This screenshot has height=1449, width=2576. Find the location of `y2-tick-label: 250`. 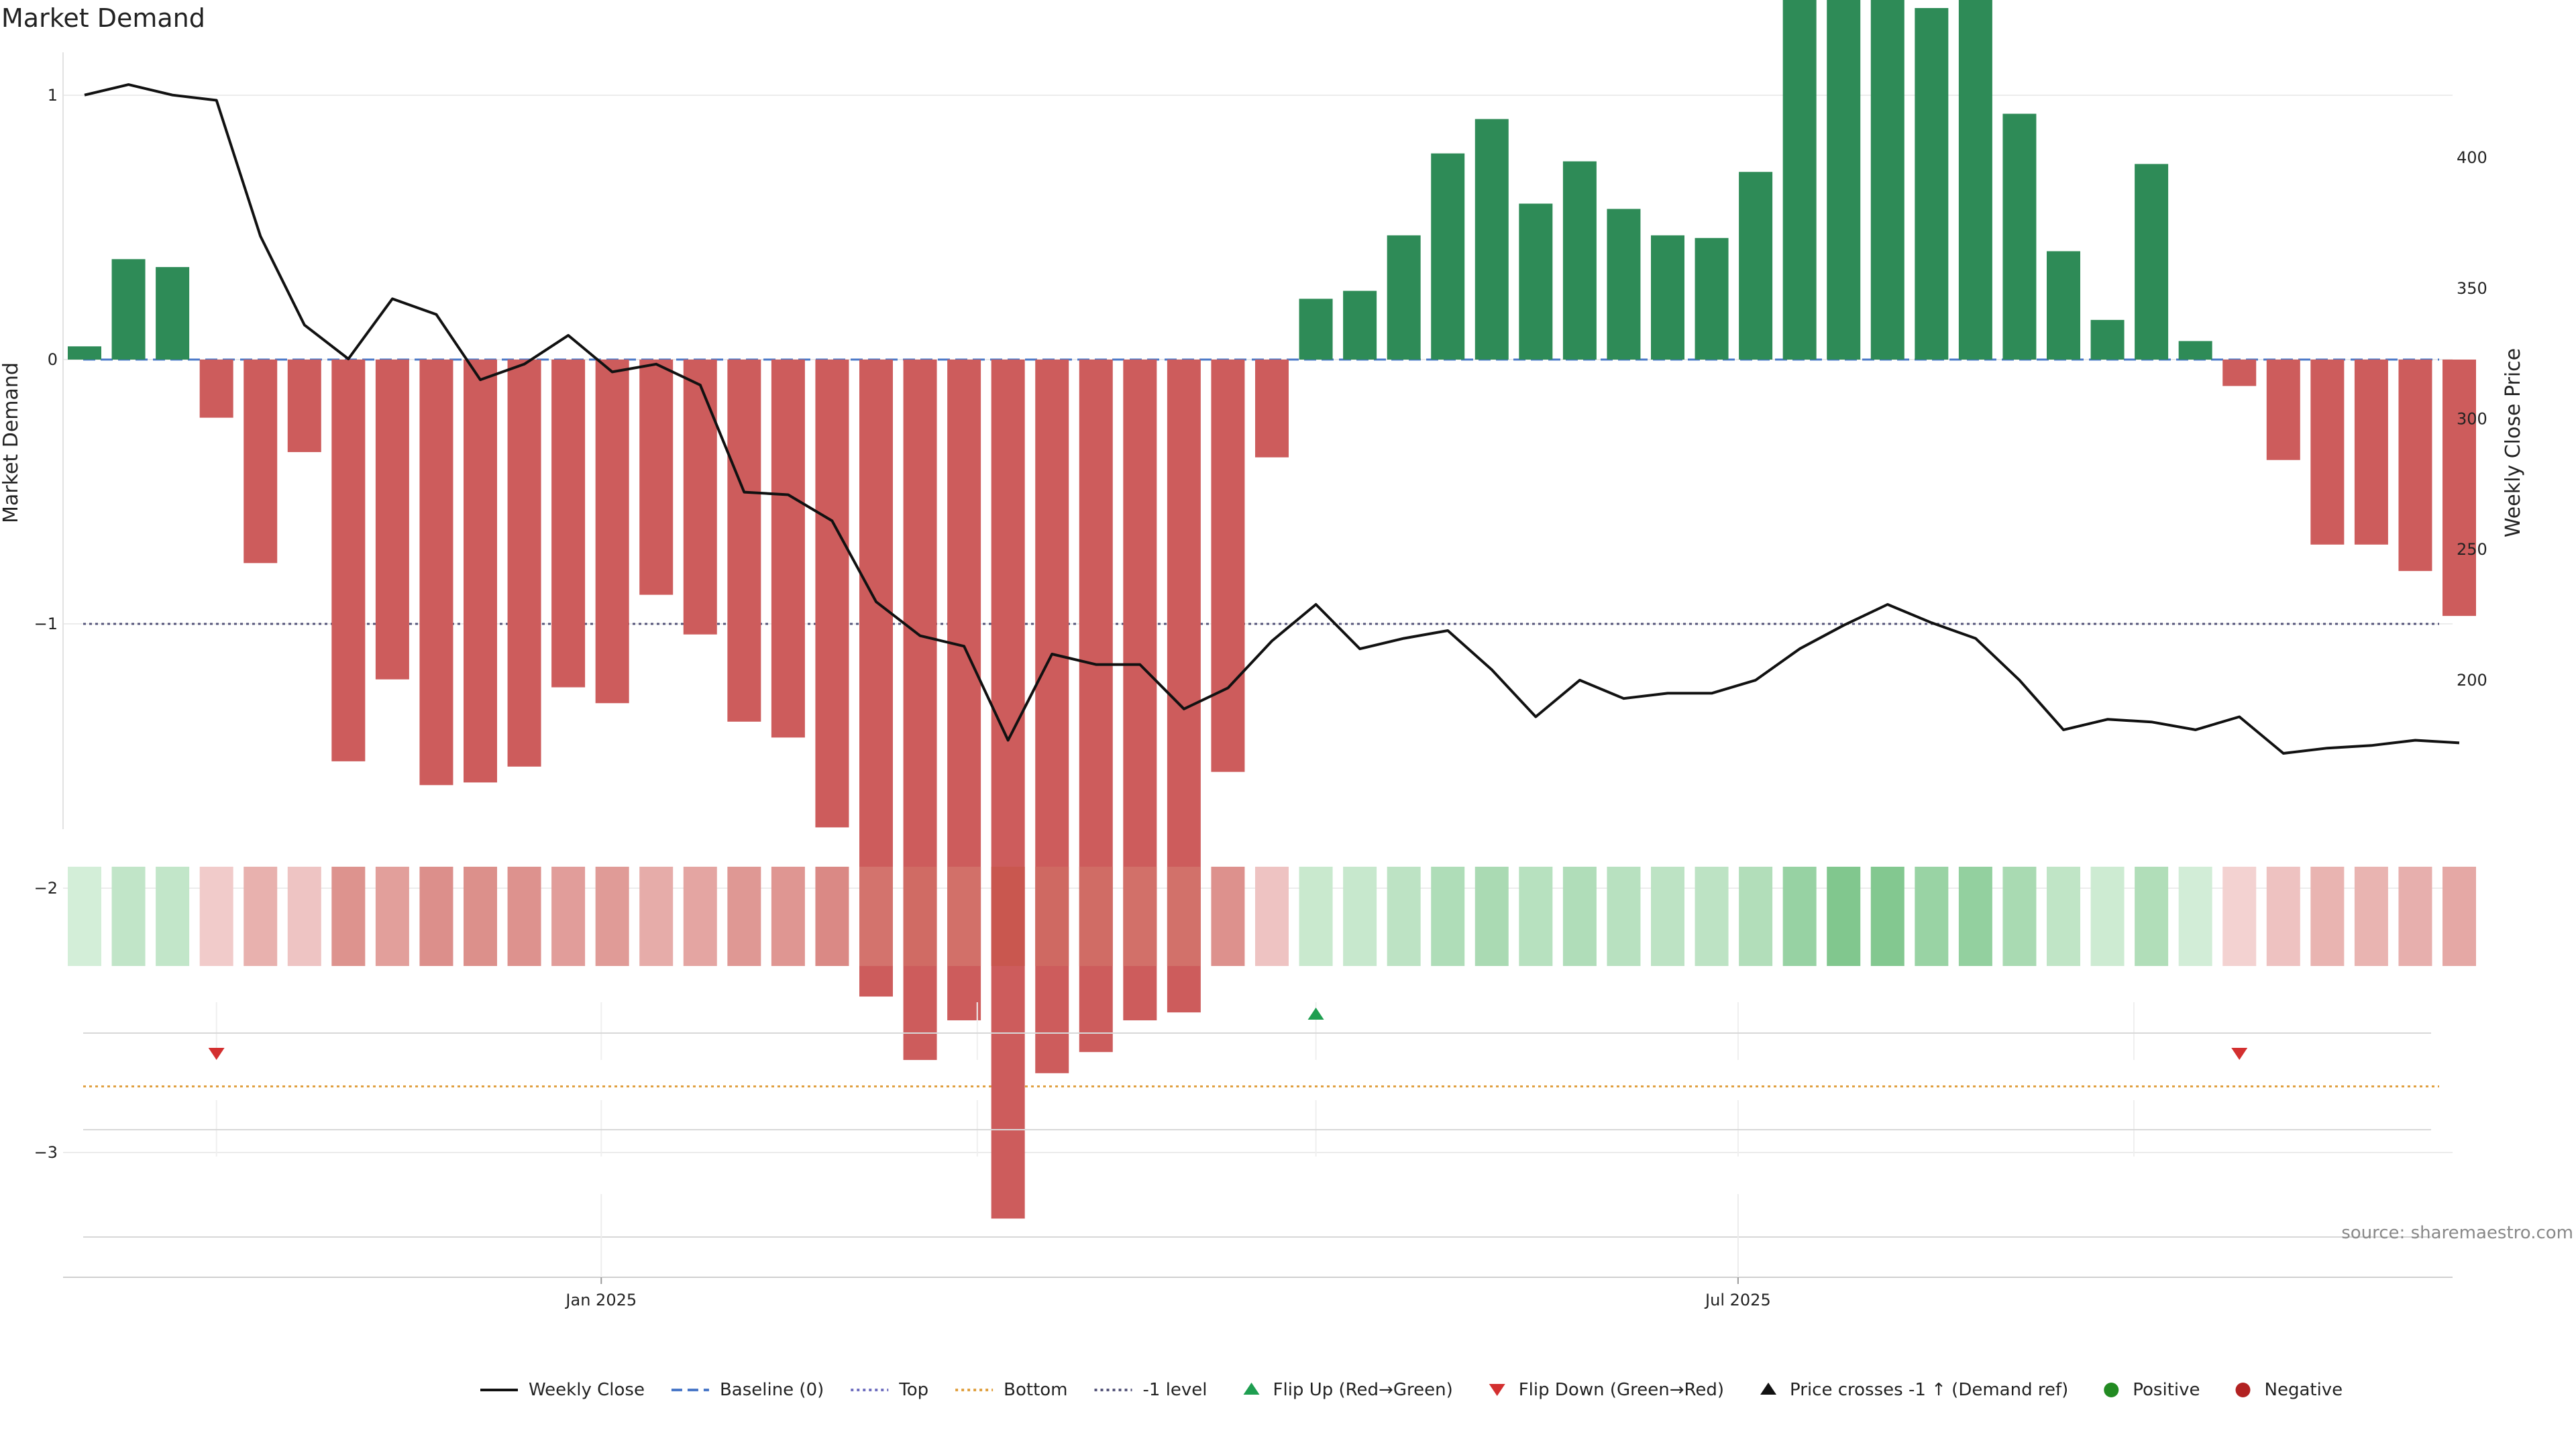

y2-tick-label: 250 is located at coordinates (2472, 549).